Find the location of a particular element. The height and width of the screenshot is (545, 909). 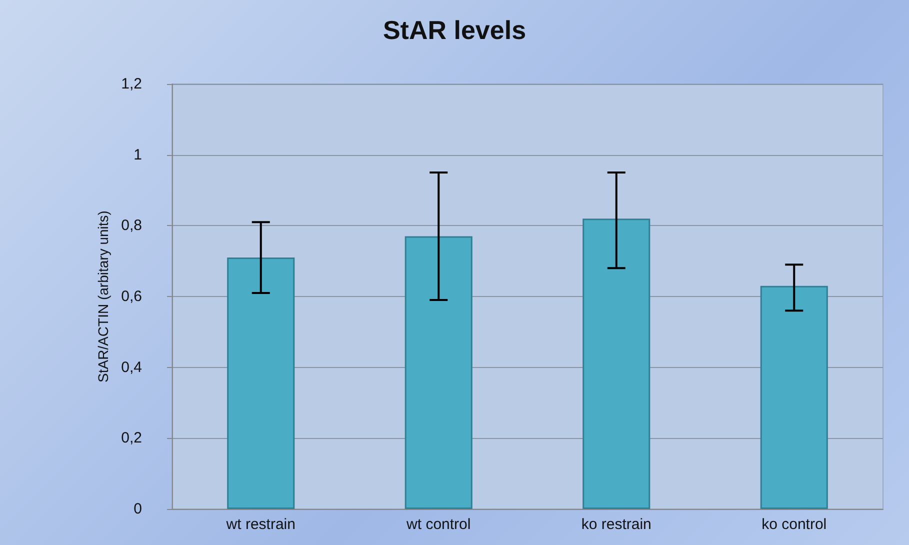

y-tick-label: 0,4 is located at coordinates (131, 367).